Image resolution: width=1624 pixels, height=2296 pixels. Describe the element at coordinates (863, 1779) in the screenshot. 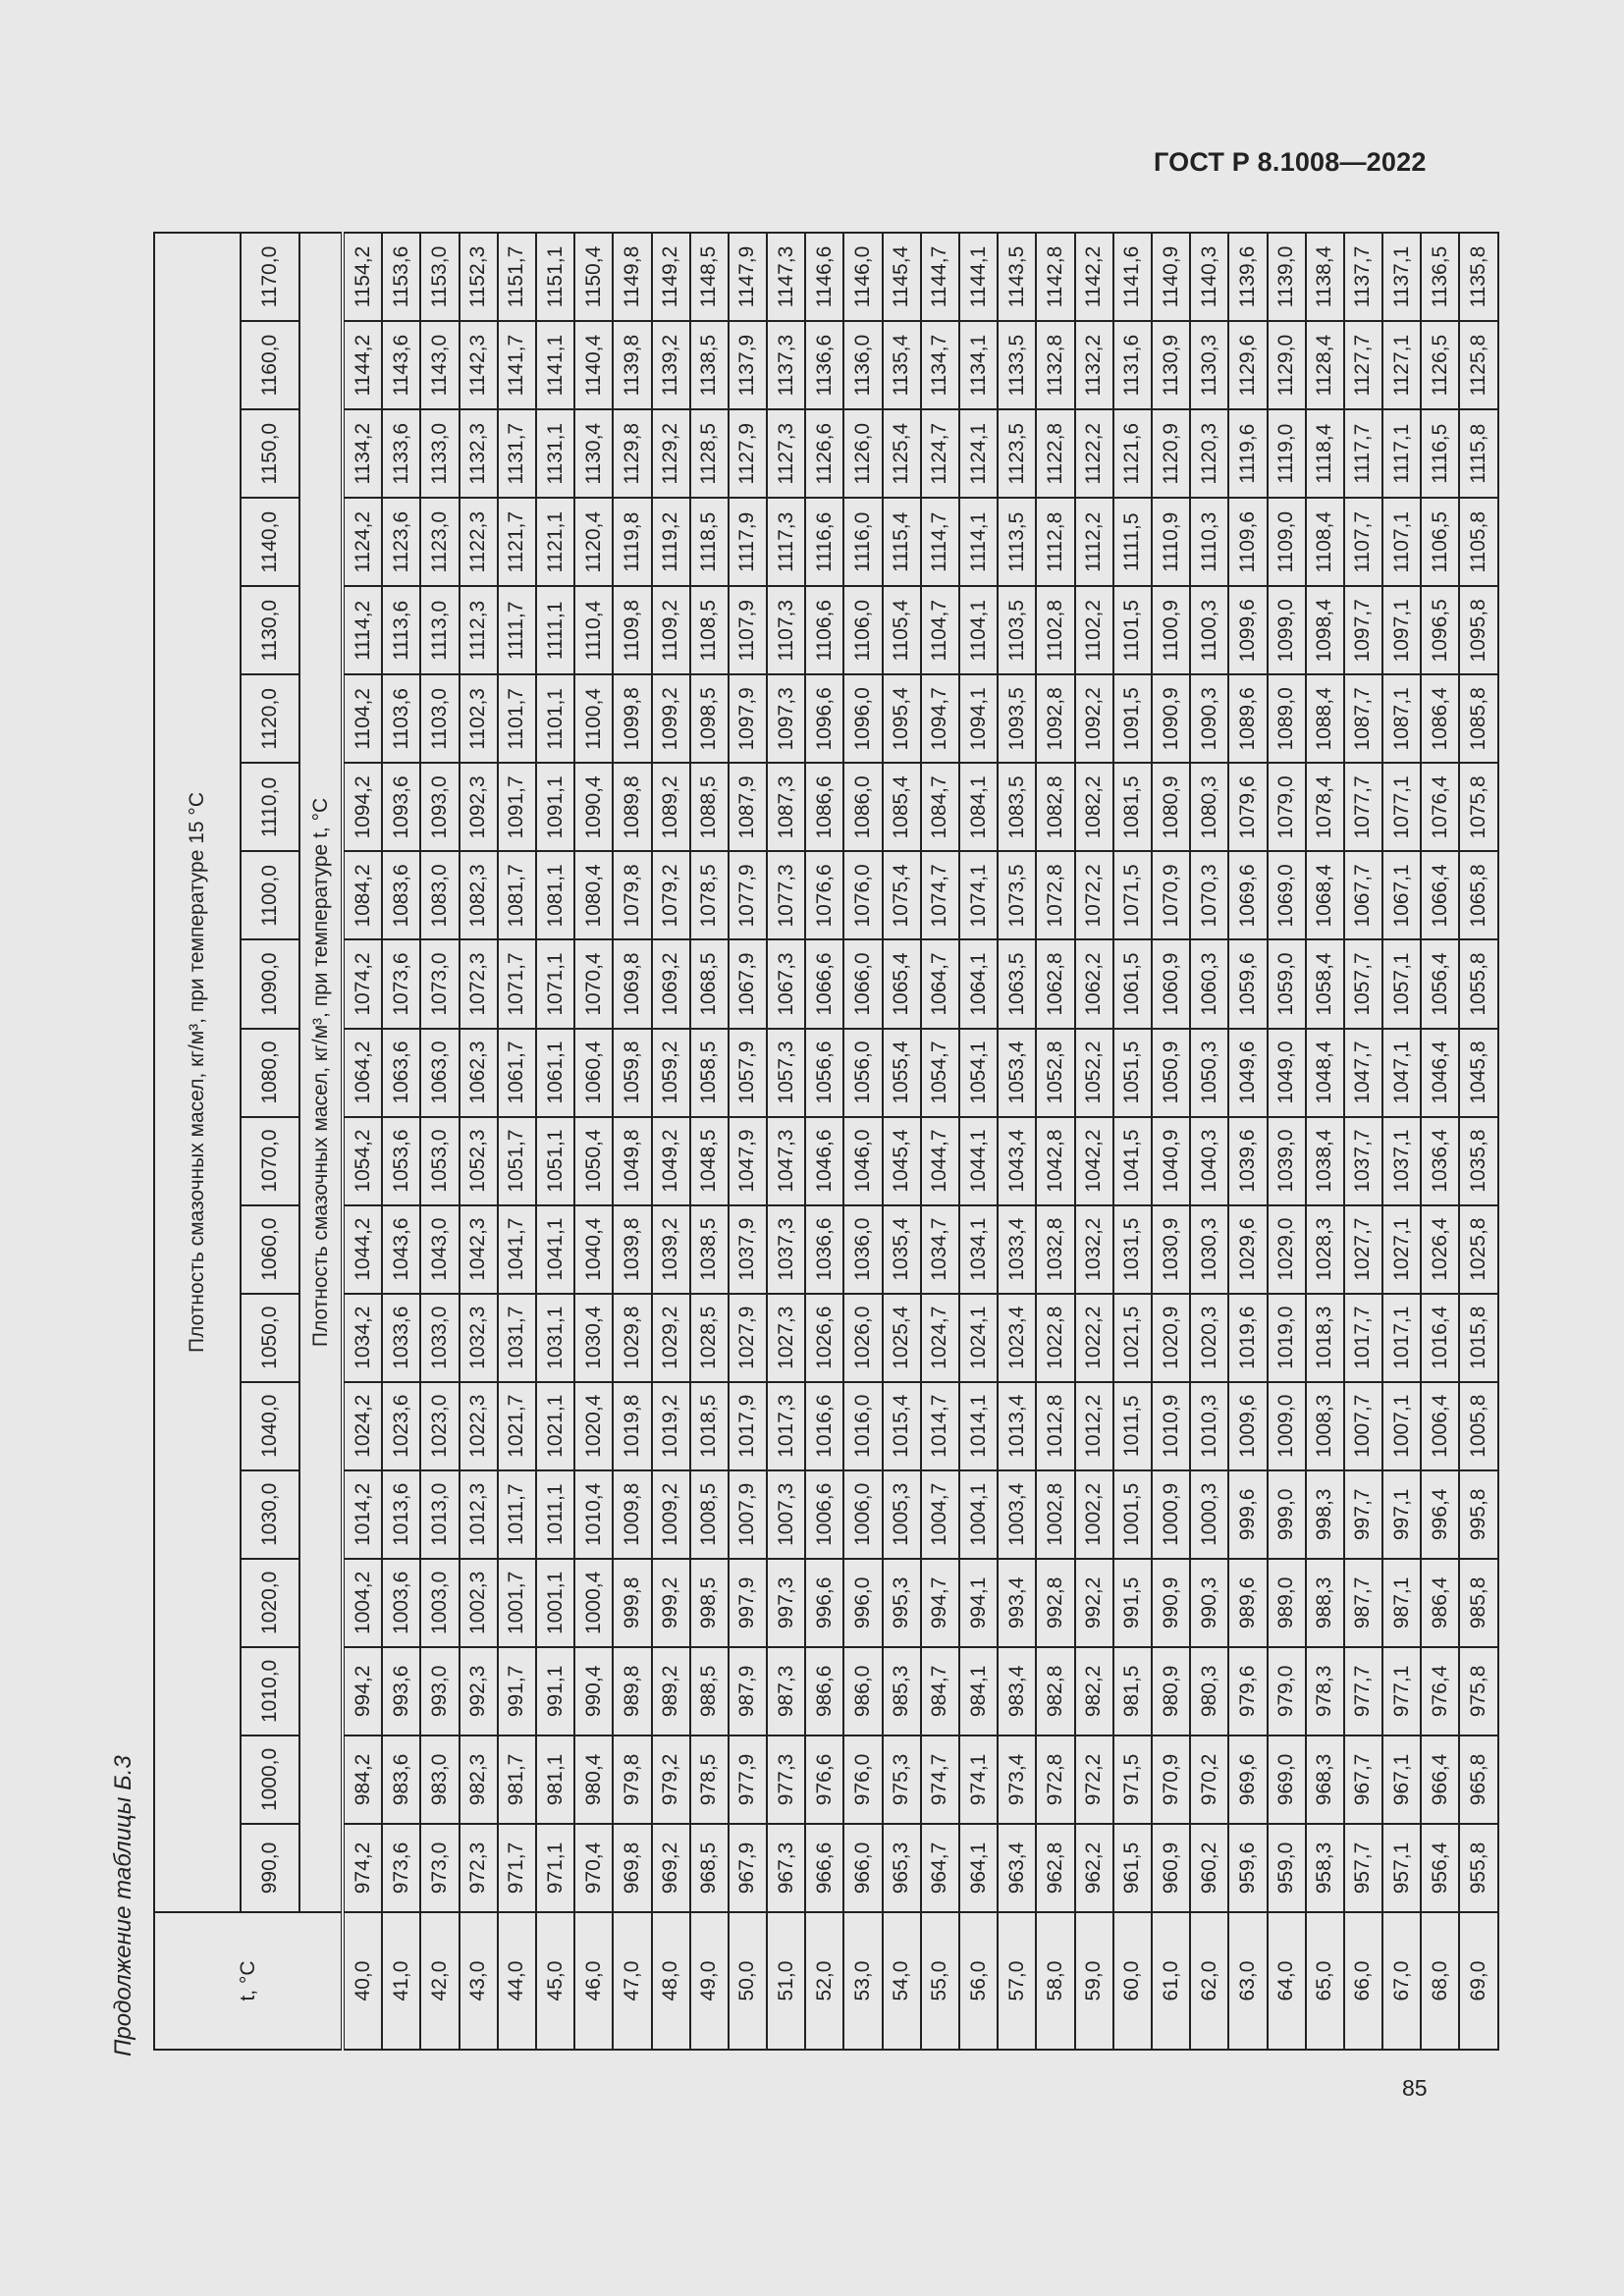

I see `density-cell: 976,0` at that location.